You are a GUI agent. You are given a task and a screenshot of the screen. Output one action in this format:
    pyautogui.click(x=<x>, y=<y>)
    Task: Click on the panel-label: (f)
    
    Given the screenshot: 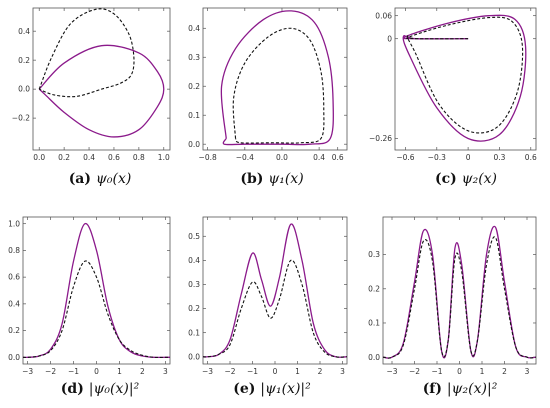 What is the action you would take?
    pyautogui.click(x=435, y=389)
    